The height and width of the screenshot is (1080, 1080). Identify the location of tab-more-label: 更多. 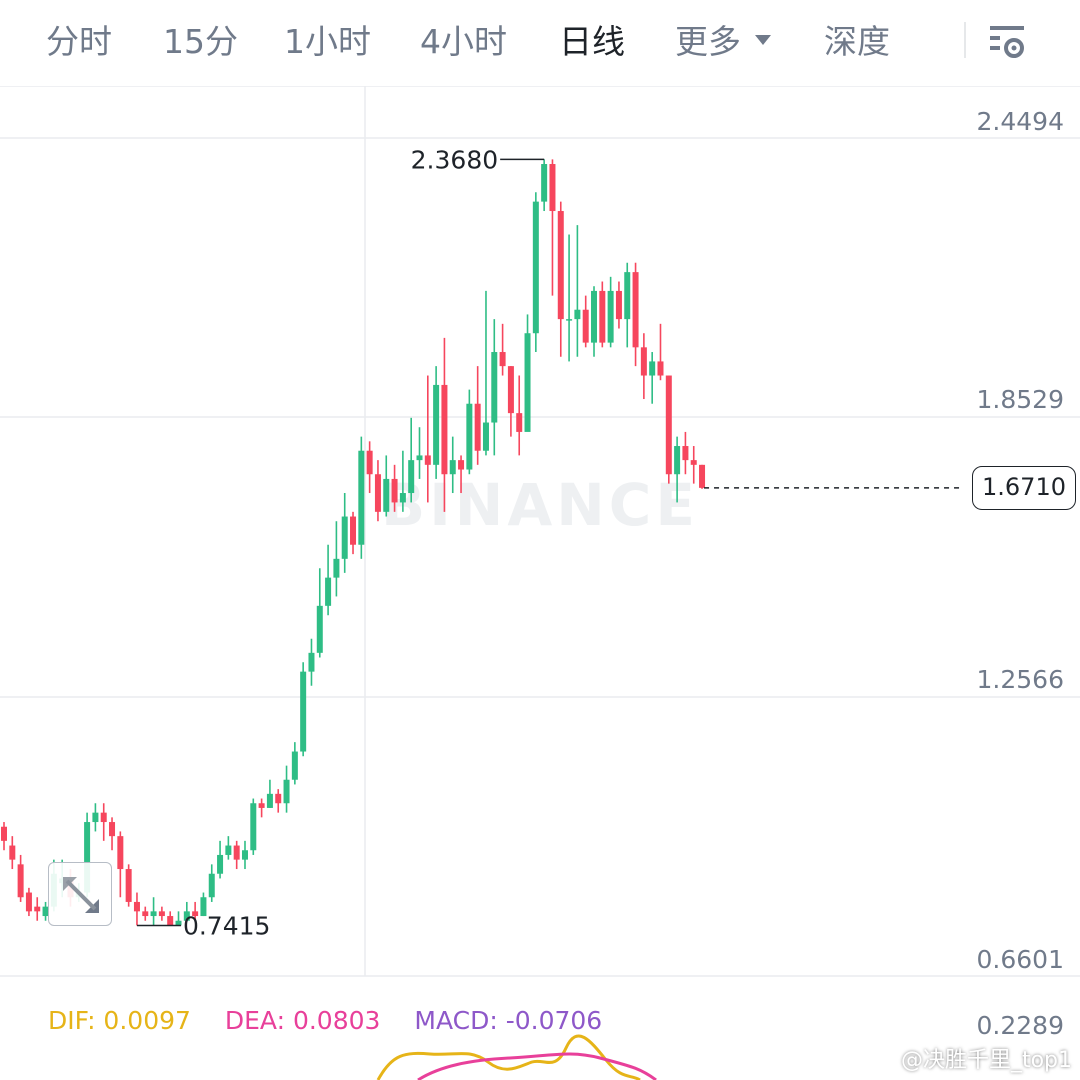
(708, 41).